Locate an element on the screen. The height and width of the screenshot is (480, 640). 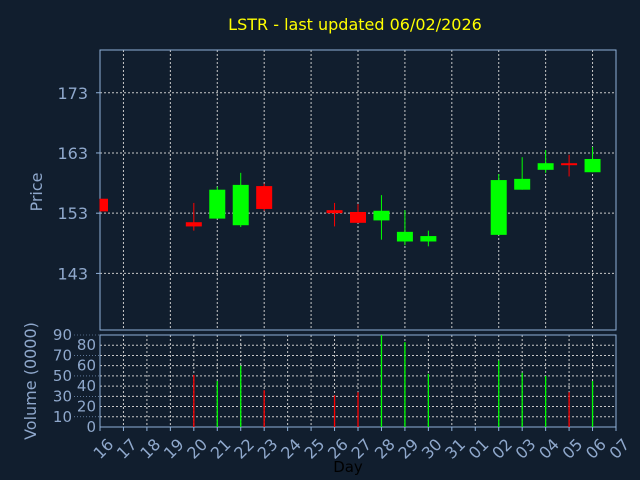
volume-axis-label: Volume (0000) is located at coordinates (30, 381).